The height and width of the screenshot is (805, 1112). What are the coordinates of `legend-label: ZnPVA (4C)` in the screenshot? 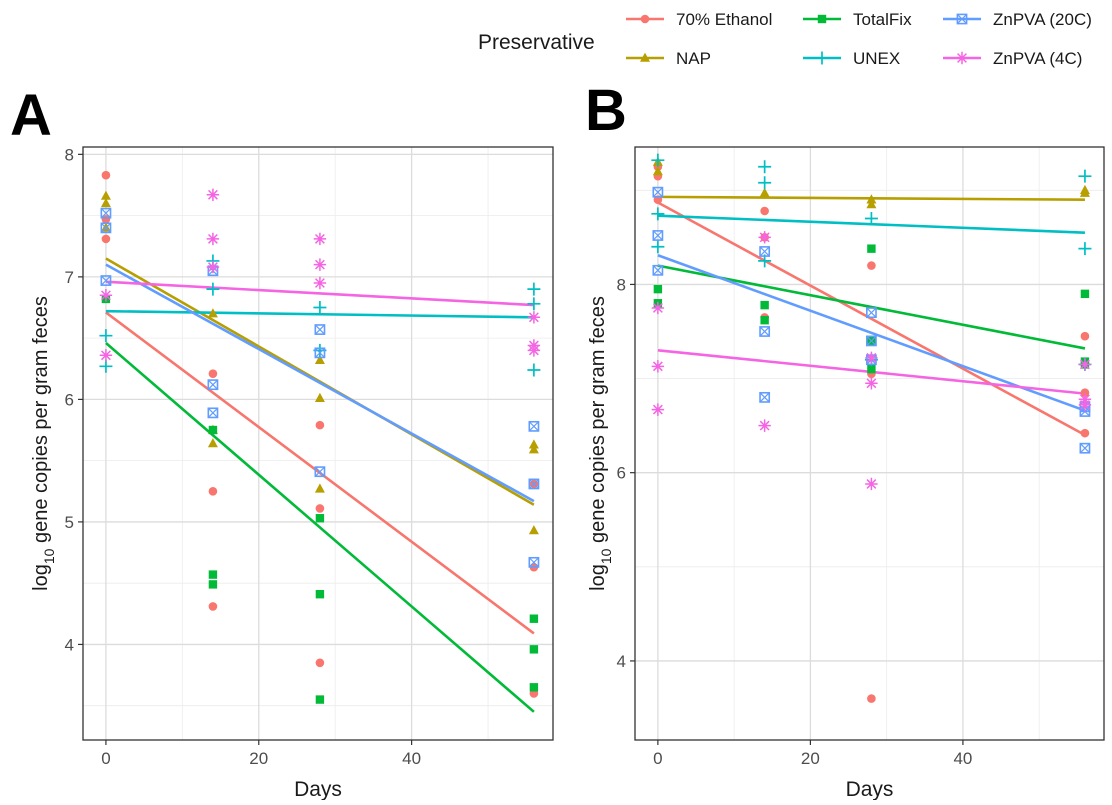 It's located at (1037, 58).